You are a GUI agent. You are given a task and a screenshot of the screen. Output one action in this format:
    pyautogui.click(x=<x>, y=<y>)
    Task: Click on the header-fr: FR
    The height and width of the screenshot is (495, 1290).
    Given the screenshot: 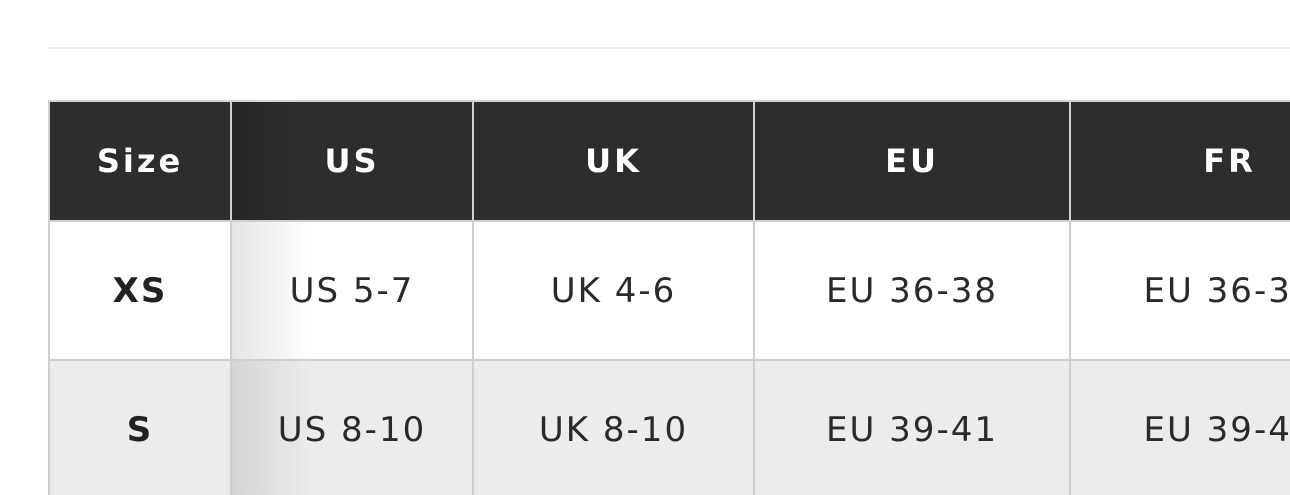 What is the action you would take?
    pyautogui.click(x=1179, y=161)
    